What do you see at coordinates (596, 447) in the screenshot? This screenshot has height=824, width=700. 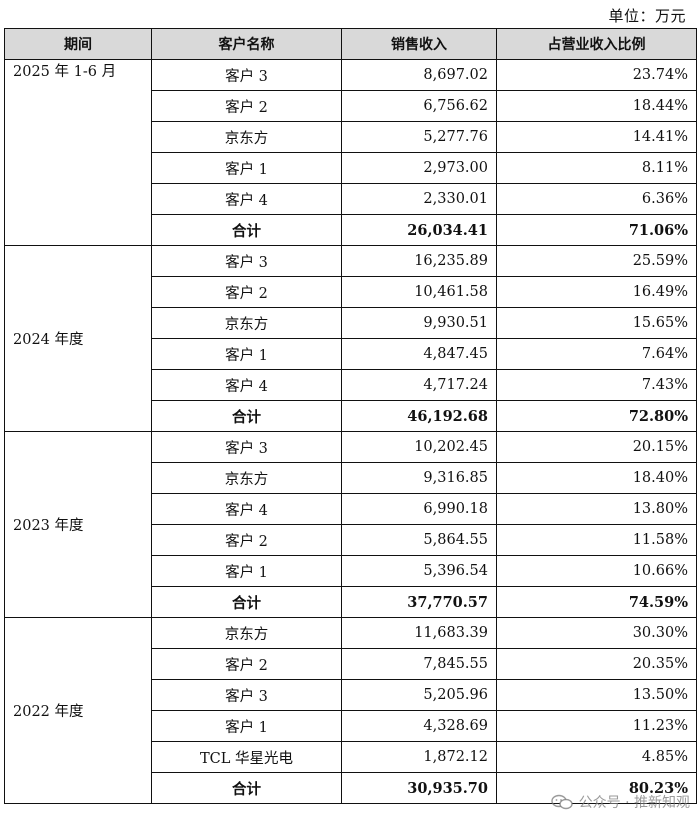 I see `share-cell: 20.15%` at bounding box center [596, 447].